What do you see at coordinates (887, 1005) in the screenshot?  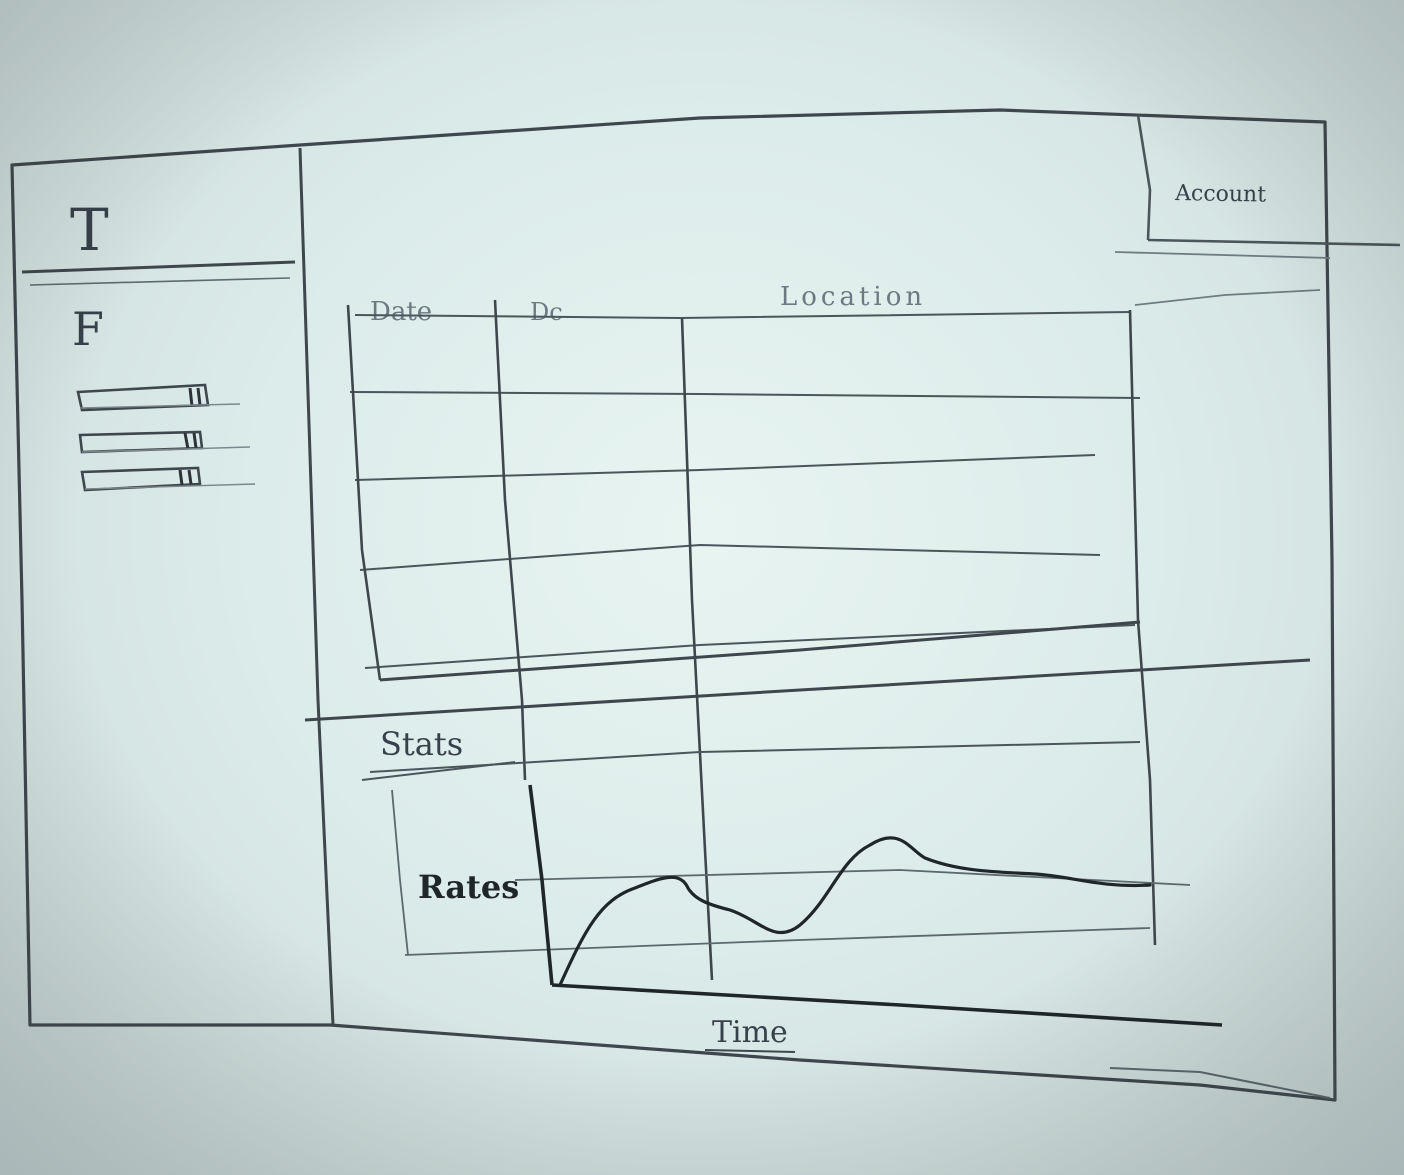 I see `chart-x-axis` at bounding box center [887, 1005].